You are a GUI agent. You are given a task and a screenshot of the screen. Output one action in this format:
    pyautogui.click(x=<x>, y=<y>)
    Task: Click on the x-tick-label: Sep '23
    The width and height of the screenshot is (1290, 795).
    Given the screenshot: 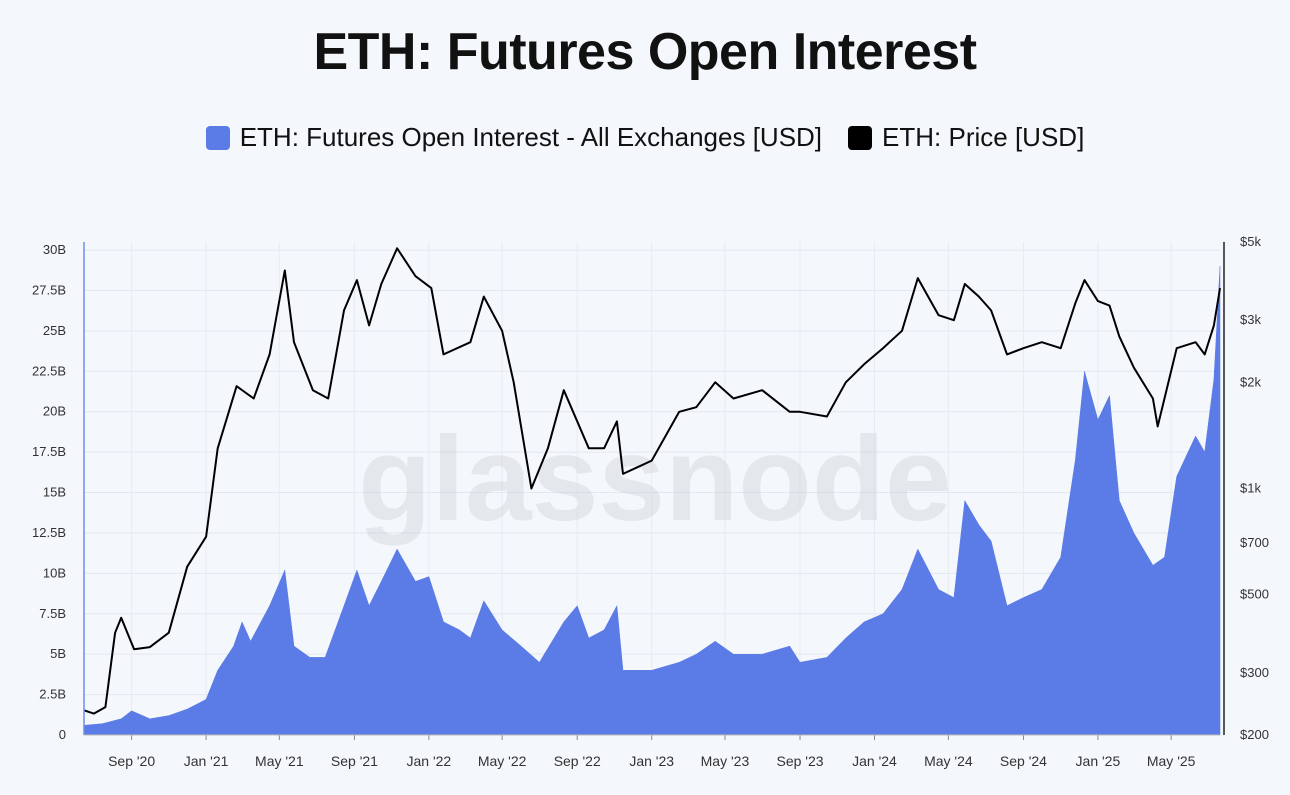 What is the action you would take?
    pyautogui.click(x=800, y=761)
    